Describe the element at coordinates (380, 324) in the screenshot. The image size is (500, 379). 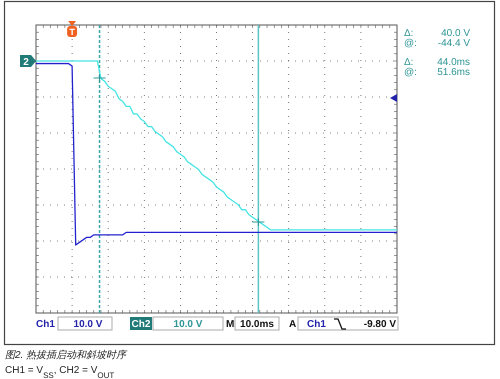
I see `text: -9.80 V` at that location.